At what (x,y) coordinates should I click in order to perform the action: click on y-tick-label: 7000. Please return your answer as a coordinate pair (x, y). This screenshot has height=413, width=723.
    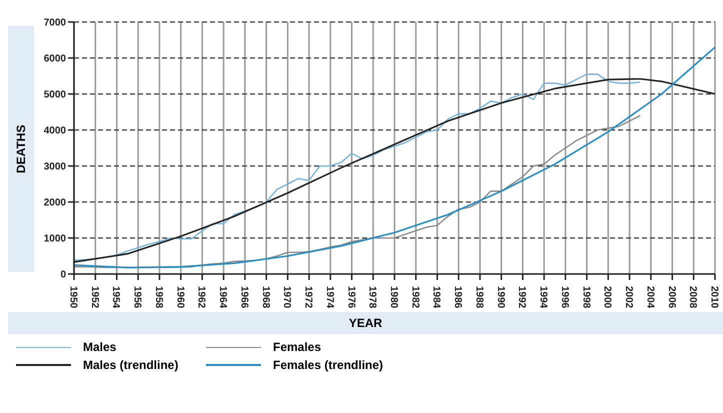
    Looking at the image, I should click on (55, 23).